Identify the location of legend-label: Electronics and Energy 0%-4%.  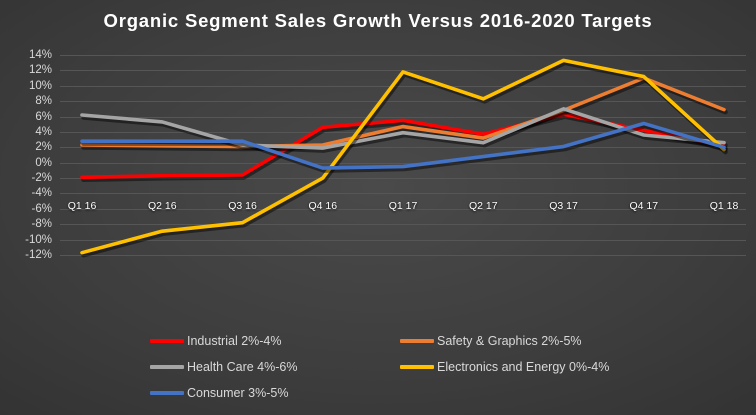
(523, 367).